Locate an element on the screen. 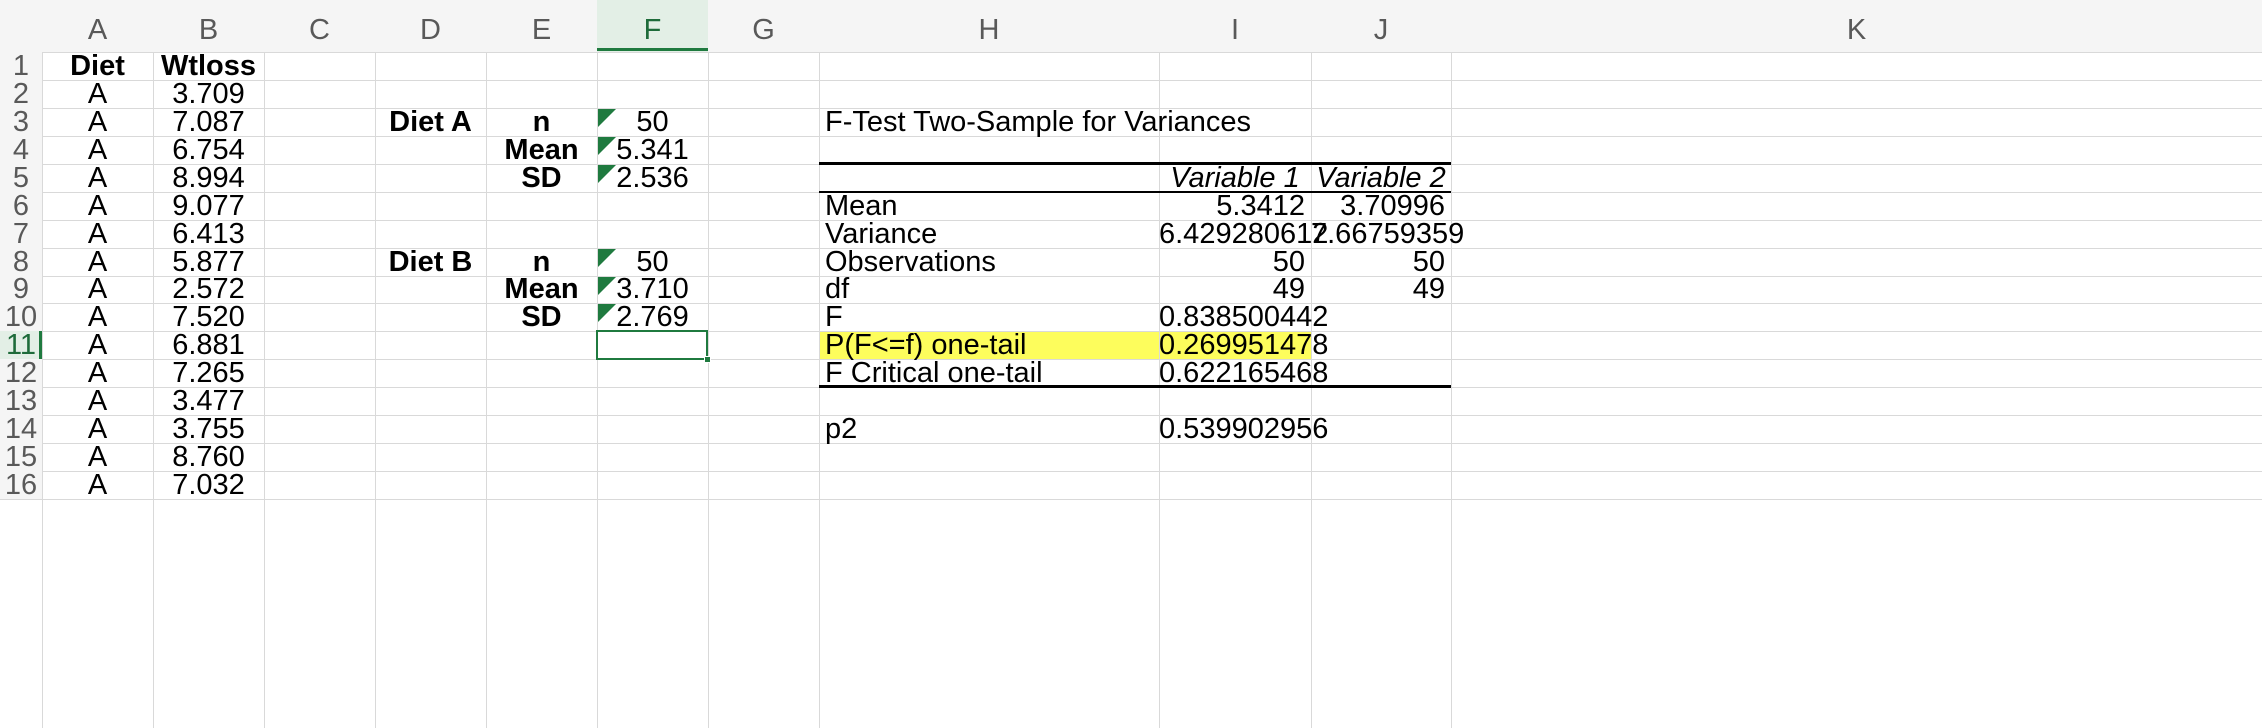 The width and height of the screenshot is (2262, 728). cell-a4: A is located at coordinates (97, 150).